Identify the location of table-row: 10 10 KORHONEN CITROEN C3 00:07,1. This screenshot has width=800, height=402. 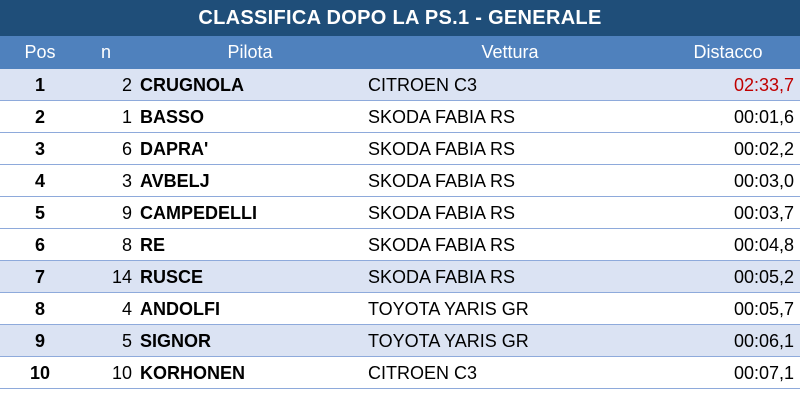
(400, 373).